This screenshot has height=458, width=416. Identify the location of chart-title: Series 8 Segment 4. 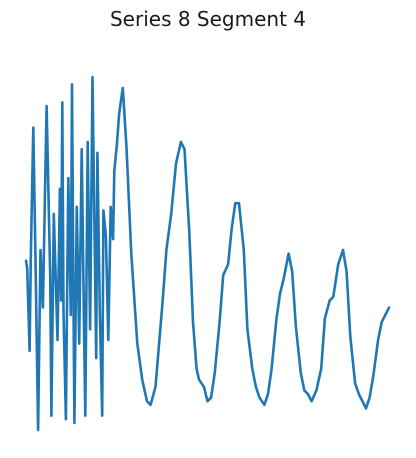
(208, 19).